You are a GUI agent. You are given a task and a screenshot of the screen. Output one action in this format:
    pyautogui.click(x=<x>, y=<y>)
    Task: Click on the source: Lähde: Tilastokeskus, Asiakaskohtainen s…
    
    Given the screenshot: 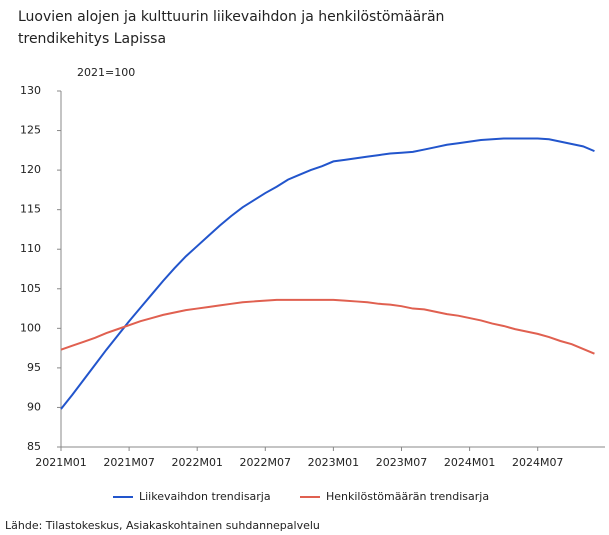 What is the action you would take?
    pyautogui.click(x=162, y=525)
    